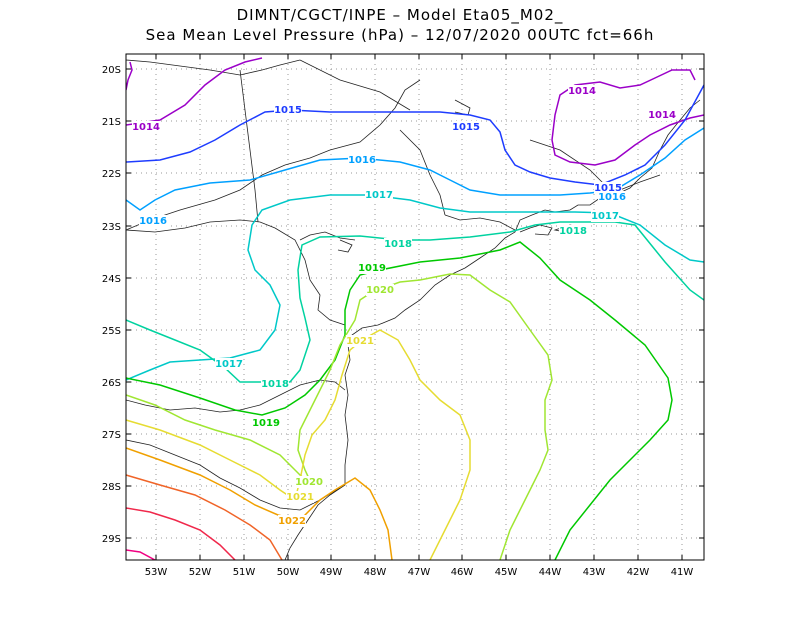 Image resolution: width=800 pixels, height=618 pixels. What do you see at coordinates (288, 572) in the screenshot?
I see `lon-tick-label: 50W` at bounding box center [288, 572].